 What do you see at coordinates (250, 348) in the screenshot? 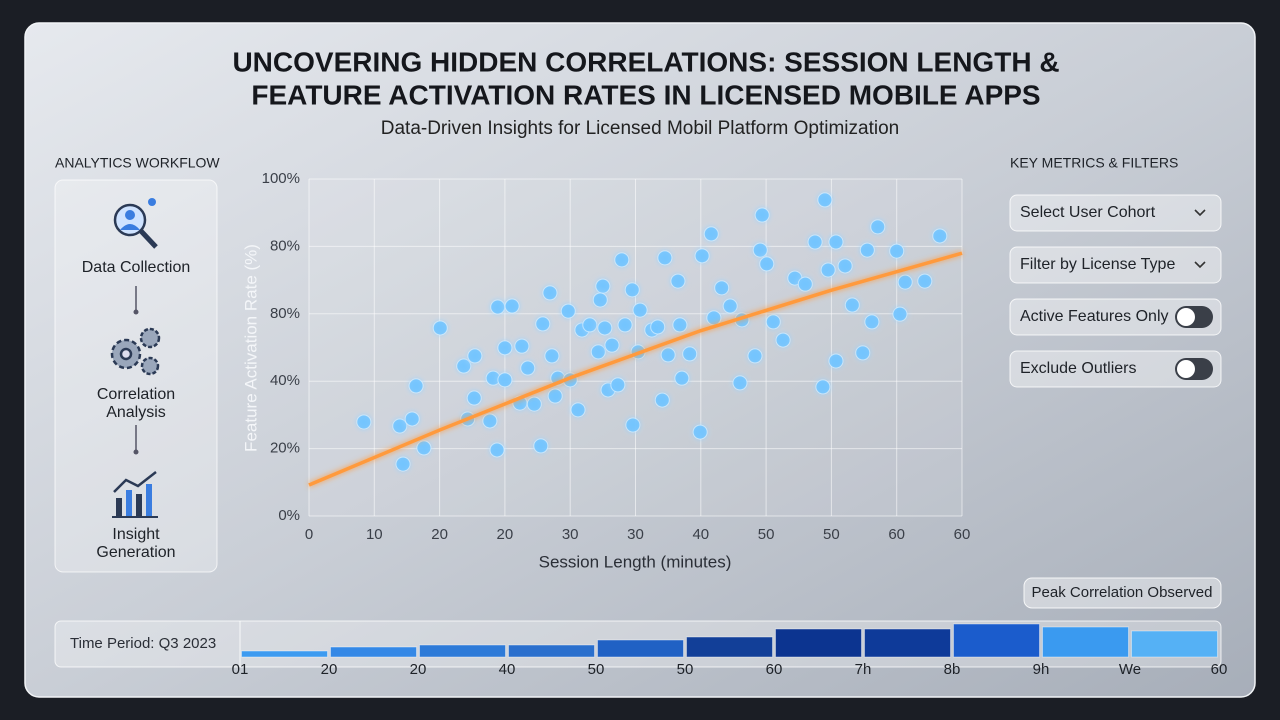
I see `y-axis-title: Feature Activation Rate (%)` at bounding box center [250, 348].